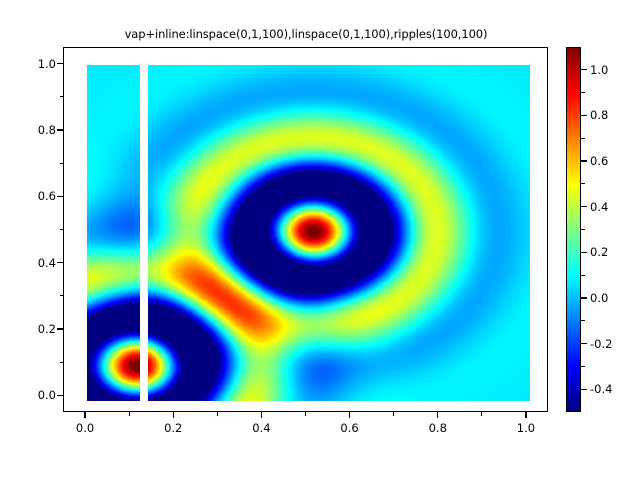  Describe the element at coordinates (46, 63) in the screenshot. I see `y-tick-label: 1.0` at that location.